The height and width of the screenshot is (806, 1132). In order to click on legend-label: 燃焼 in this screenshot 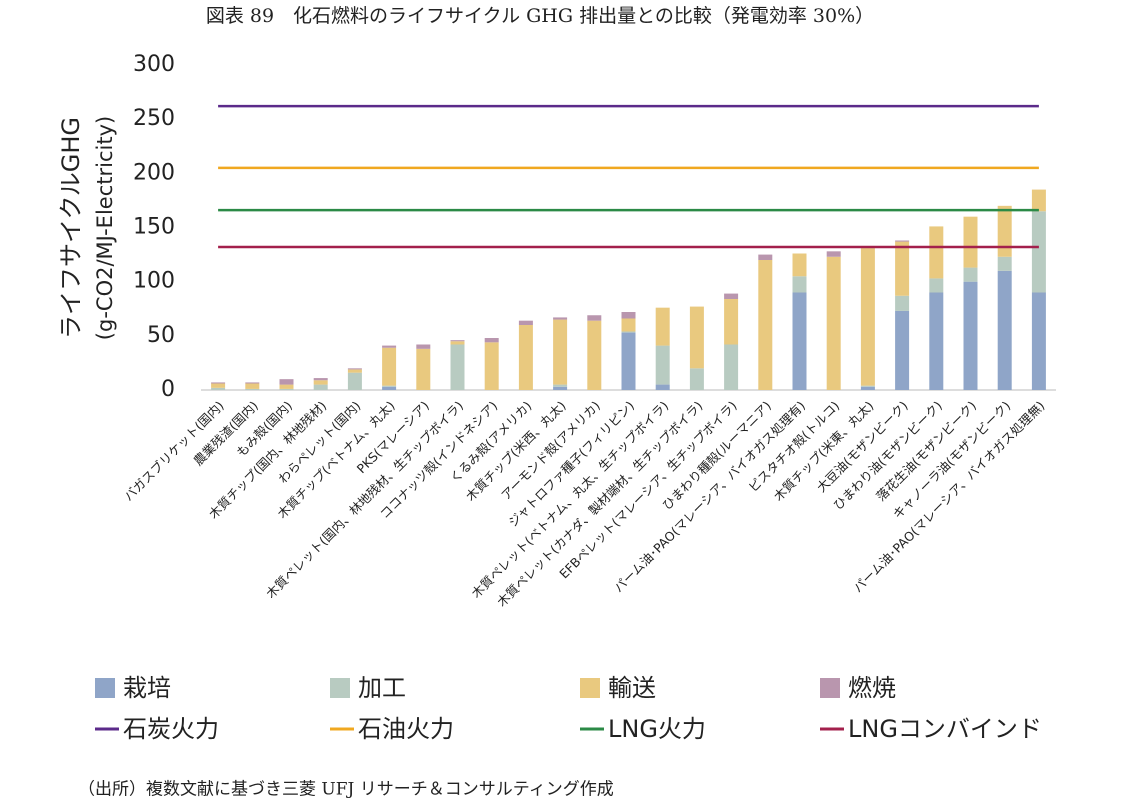, I will do `click(872, 688)`.